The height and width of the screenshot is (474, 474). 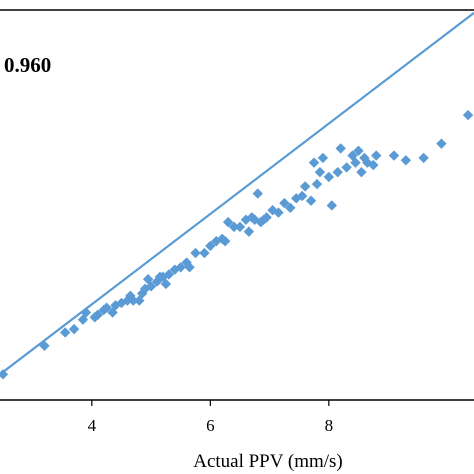 What do you see at coordinates (268, 461) in the screenshot?
I see `x-axis-title: Actual PPV (mm/s)` at bounding box center [268, 461].